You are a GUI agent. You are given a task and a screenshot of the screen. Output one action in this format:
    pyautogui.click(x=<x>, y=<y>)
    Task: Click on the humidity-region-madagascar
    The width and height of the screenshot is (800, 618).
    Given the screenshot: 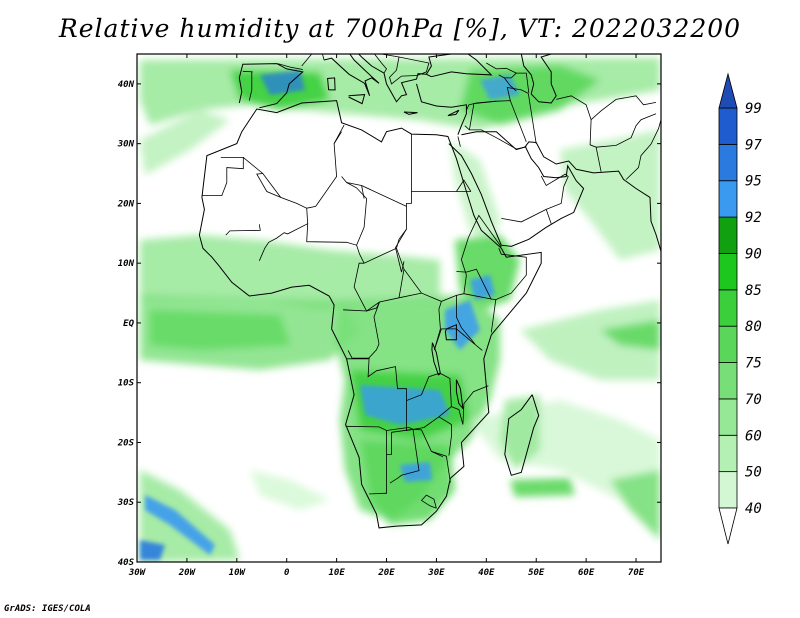 What is the action you would take?
    pyautogui.click(x=520, y=432)
    